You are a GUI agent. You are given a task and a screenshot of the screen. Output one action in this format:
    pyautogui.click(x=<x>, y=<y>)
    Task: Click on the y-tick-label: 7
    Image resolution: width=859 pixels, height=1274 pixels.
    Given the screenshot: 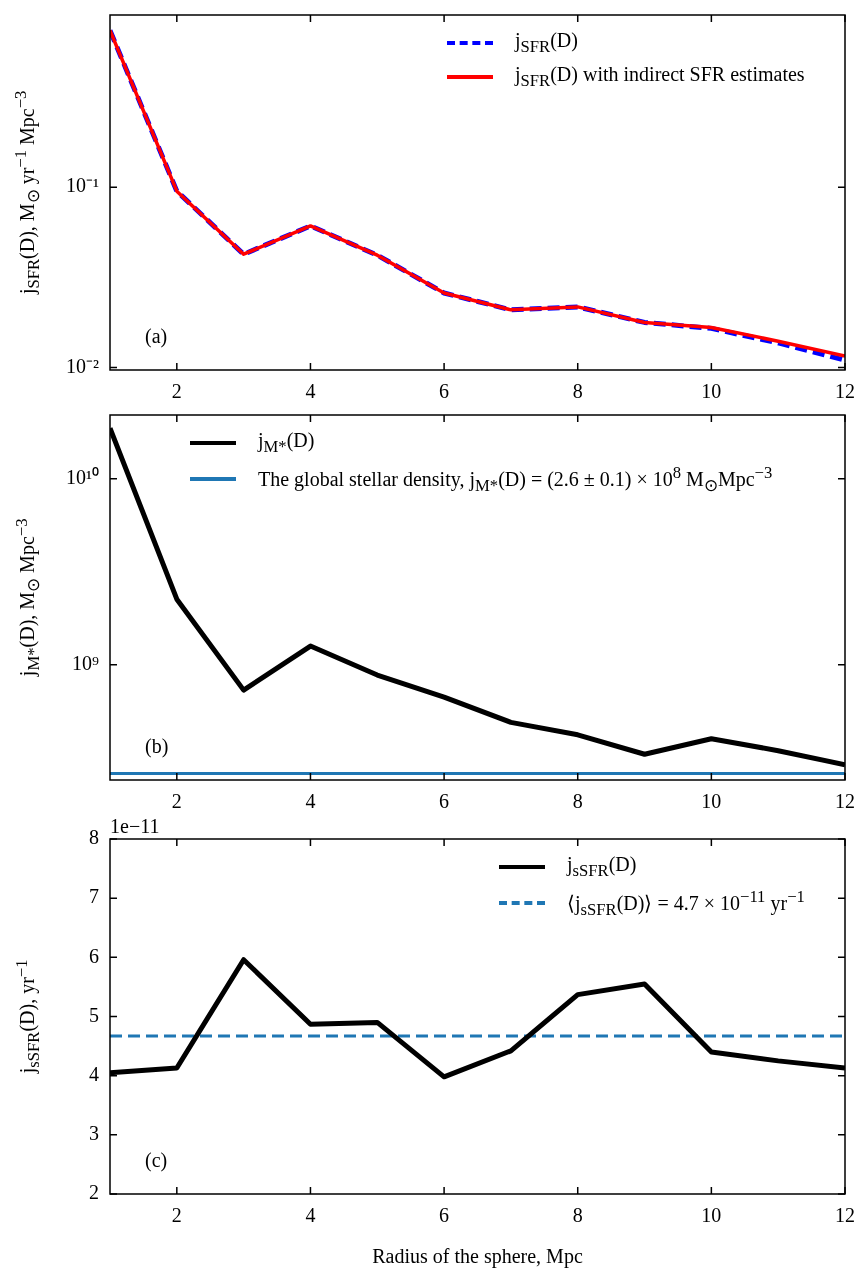 What is the action you would take?
    pyautogui.click(x=94, y=896)
    